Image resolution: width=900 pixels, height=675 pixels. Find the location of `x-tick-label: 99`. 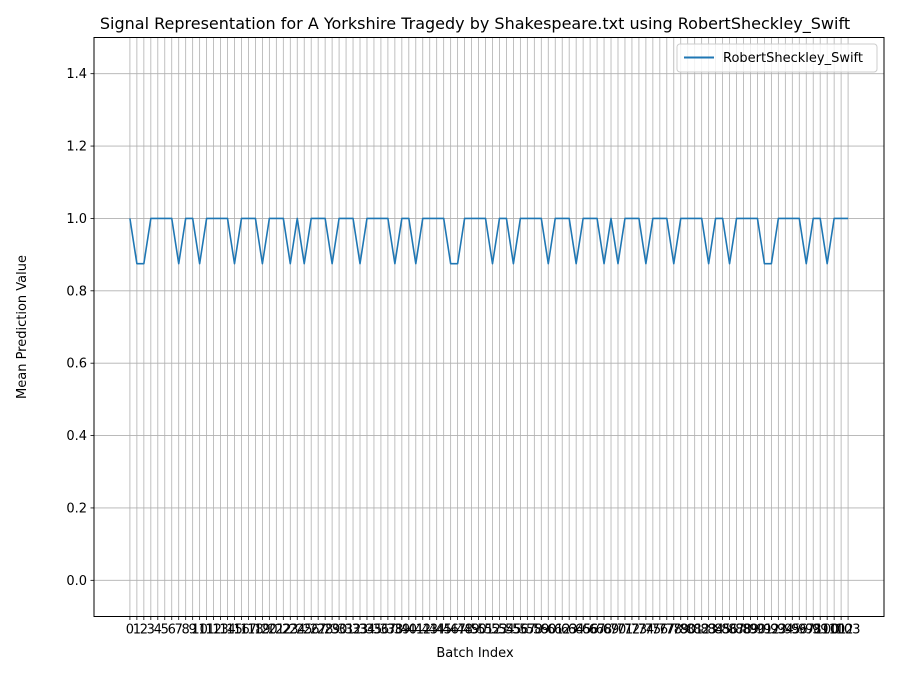

x-tick-label: 99 is located at coordinates (820, 630).